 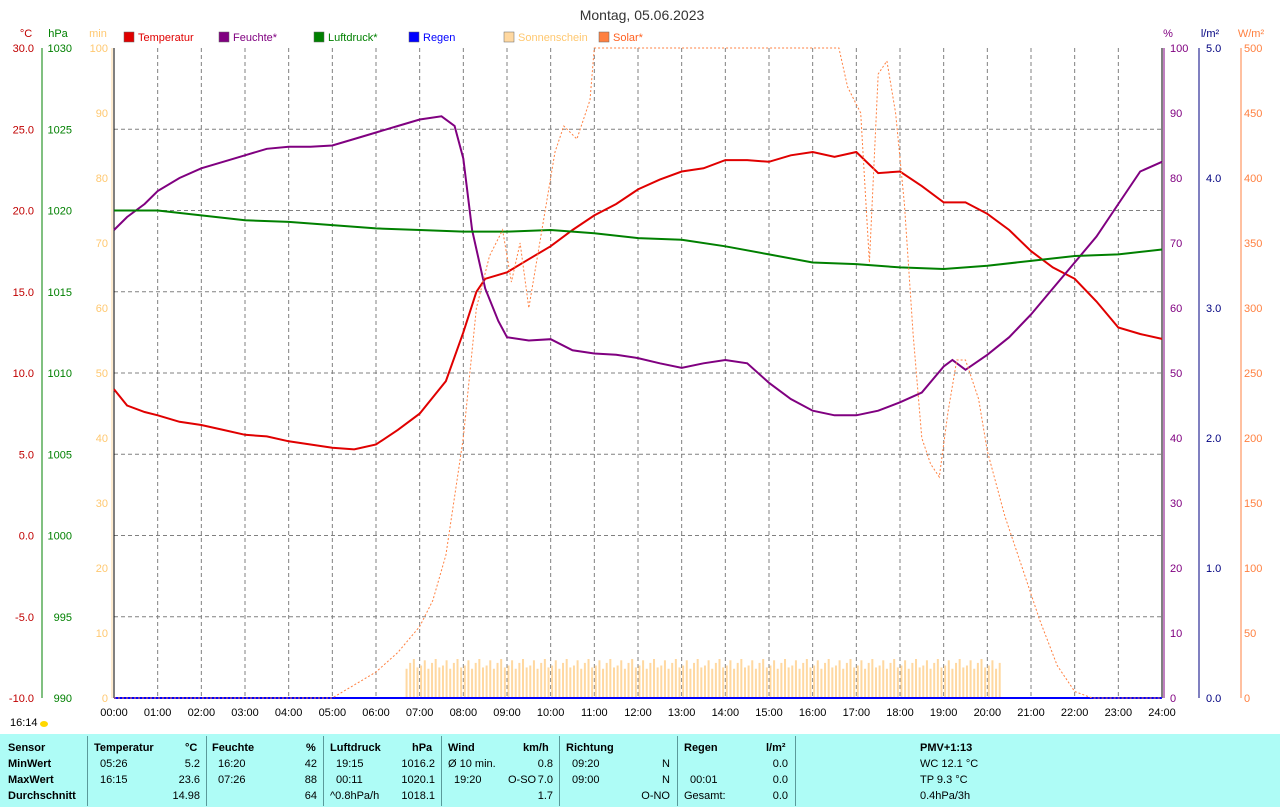 I want to click on tick-label-hum: 50, so click(x=1176, y=374).